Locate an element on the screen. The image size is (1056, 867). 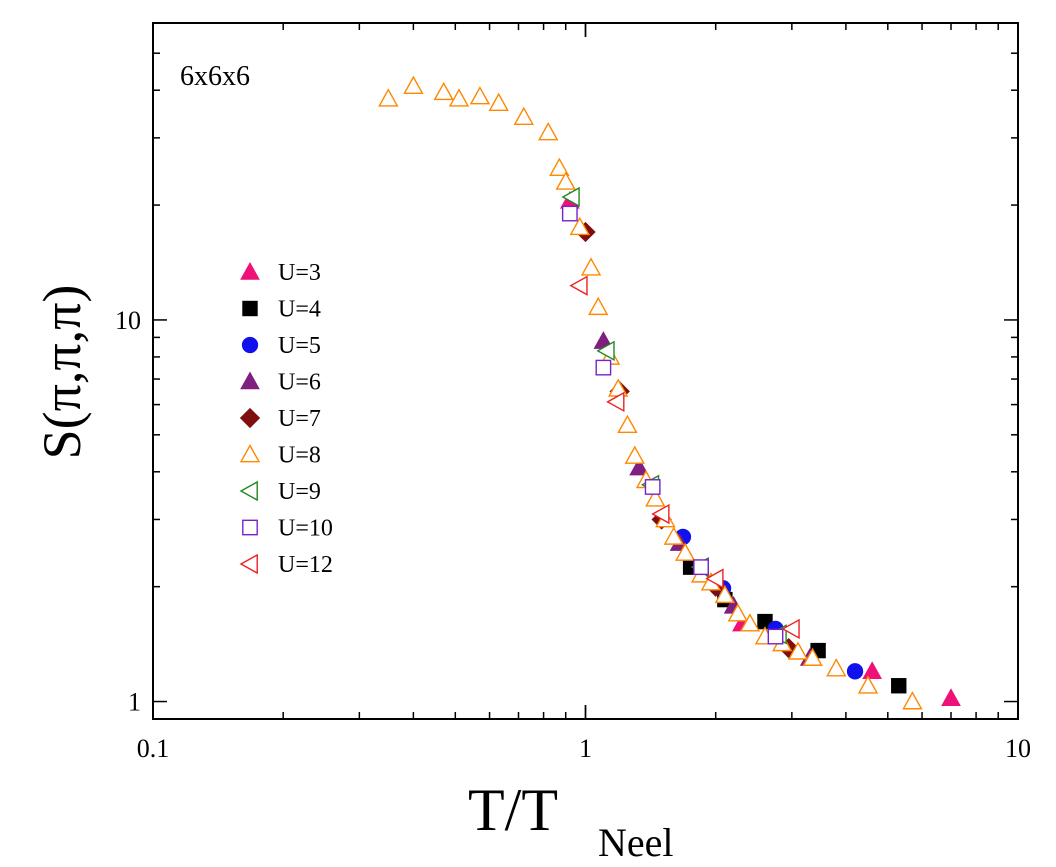
legend-label: U=5 is located at coordinates (299, 346).